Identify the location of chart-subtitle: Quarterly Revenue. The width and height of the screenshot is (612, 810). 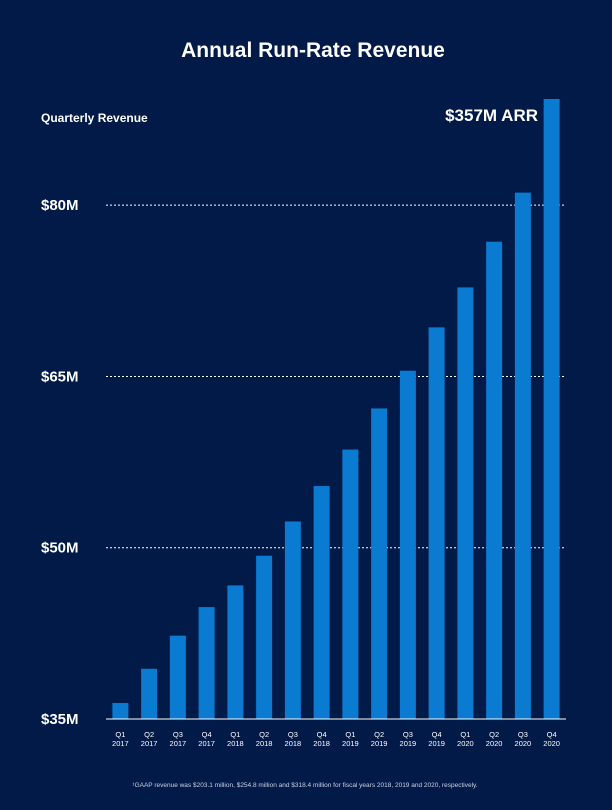
(94, 118).